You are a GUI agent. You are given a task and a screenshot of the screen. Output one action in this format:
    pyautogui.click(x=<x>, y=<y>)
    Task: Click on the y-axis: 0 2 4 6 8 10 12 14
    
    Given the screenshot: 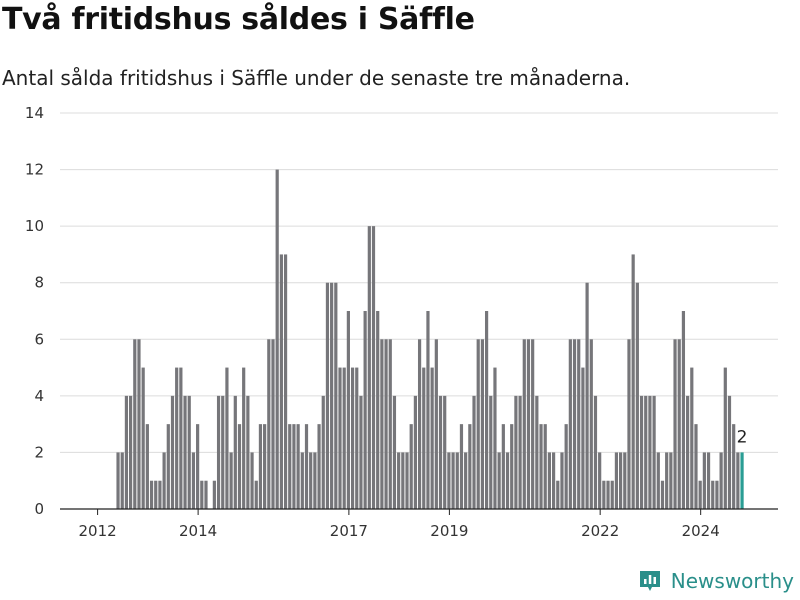 What is the action you would take?
    pyautogui.click(x=34, y=311)
    